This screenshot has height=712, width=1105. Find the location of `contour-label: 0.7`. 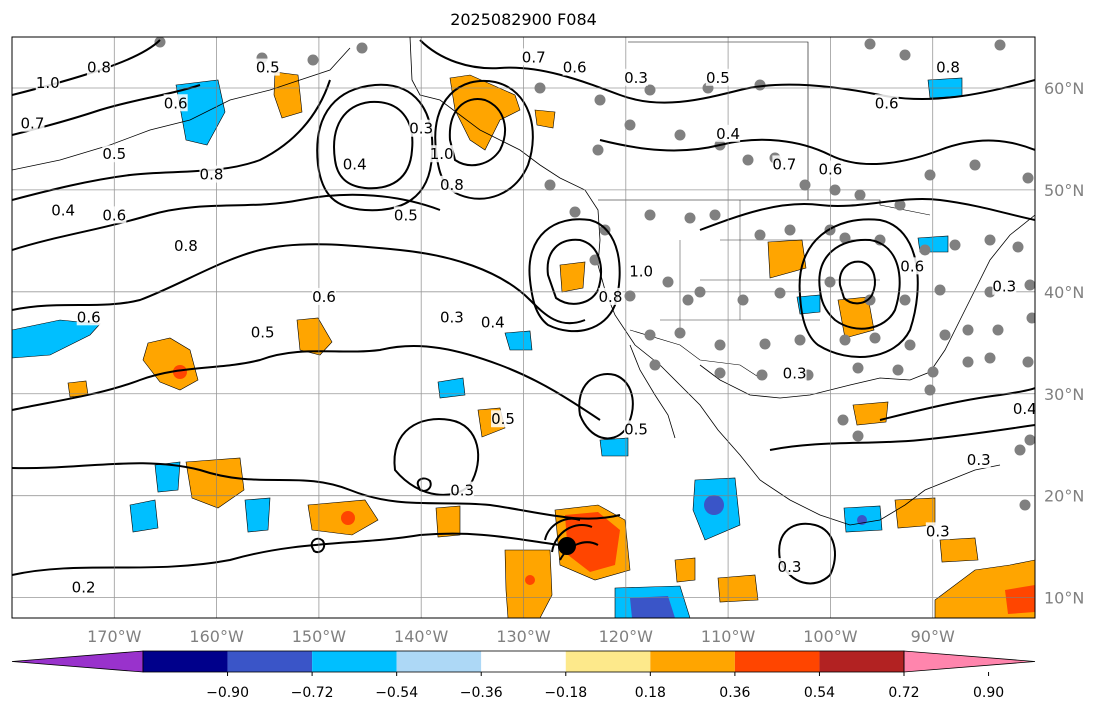

contour-label: 0.7 is located at coordinates (784, 164).